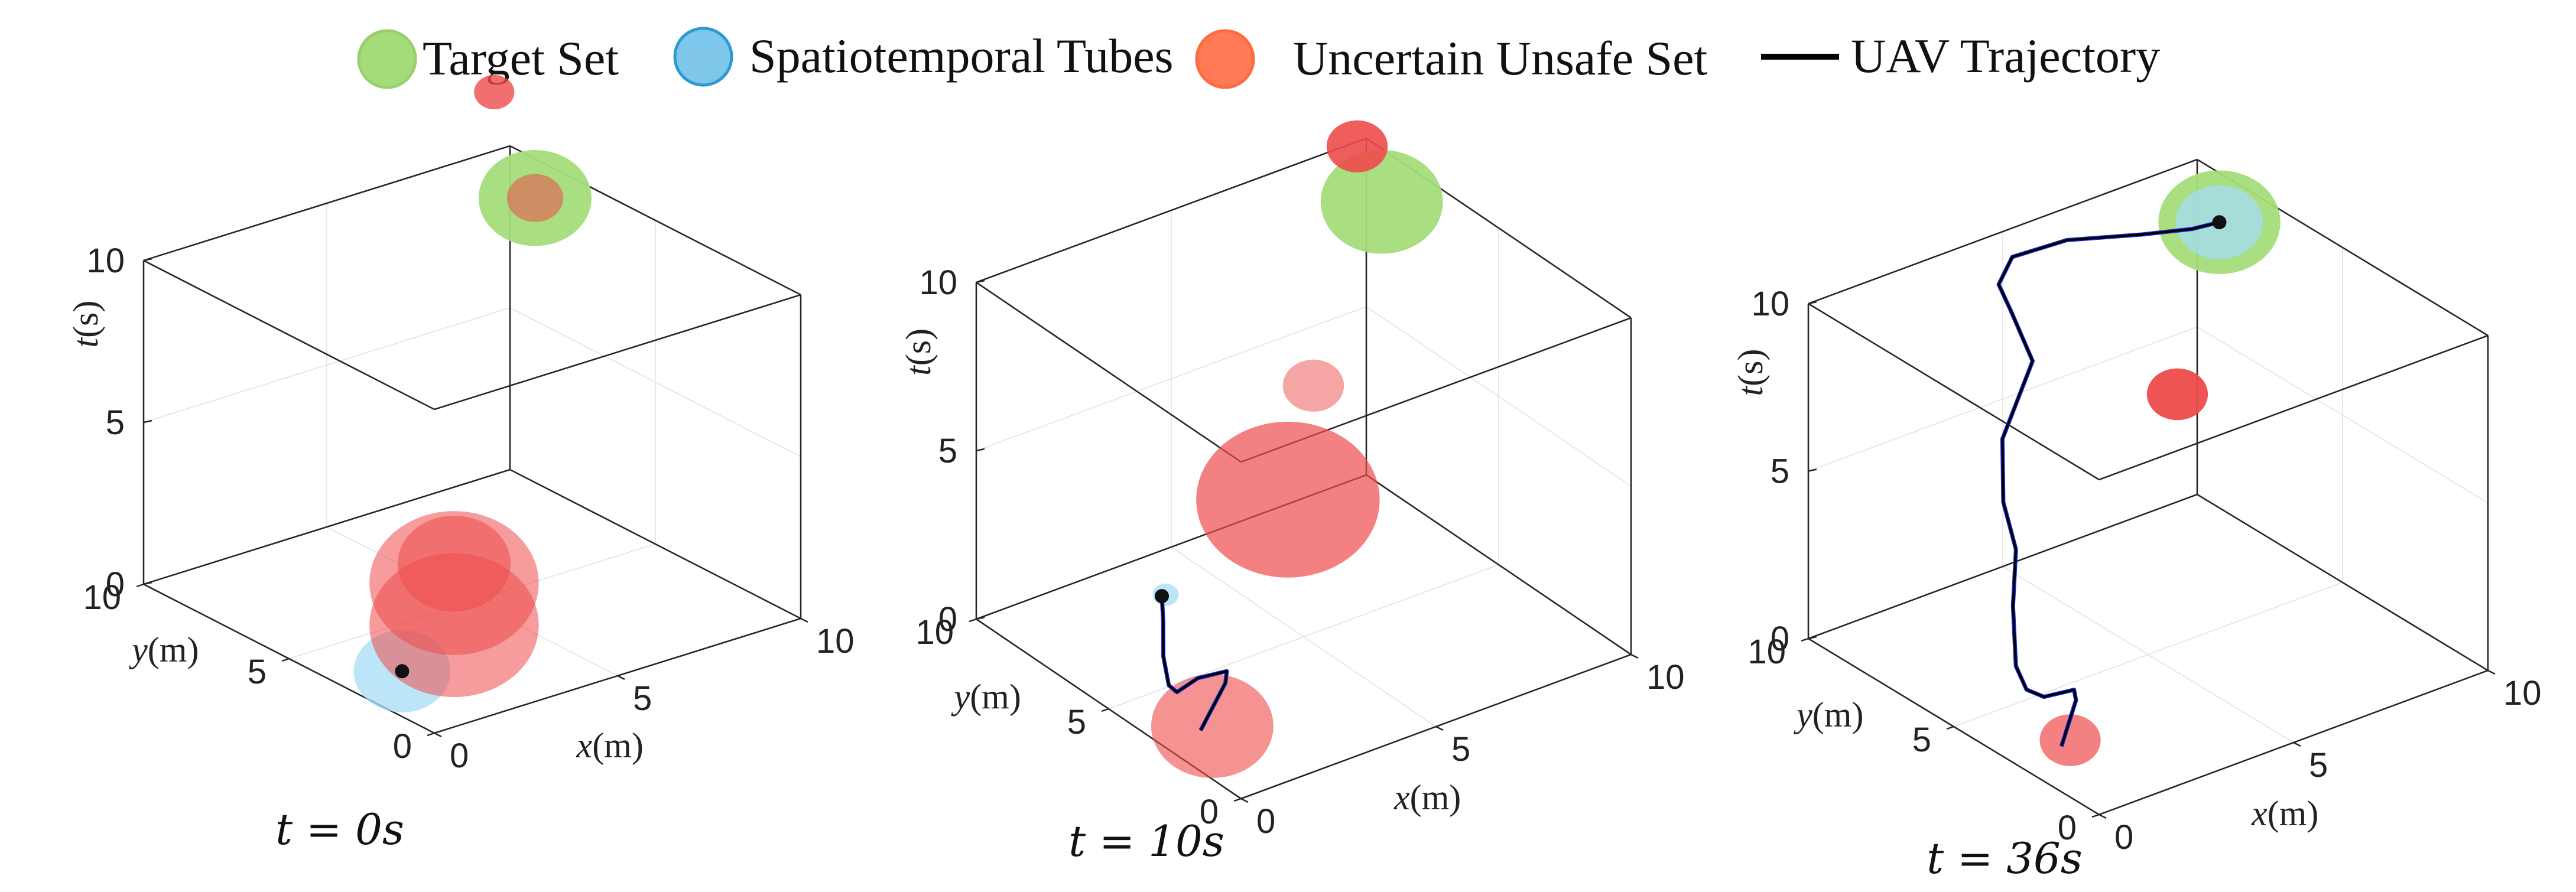  Describe the element at coordinates (2005, 858) in the screenshot. I see `panel-caption: t = 36s` at that location.